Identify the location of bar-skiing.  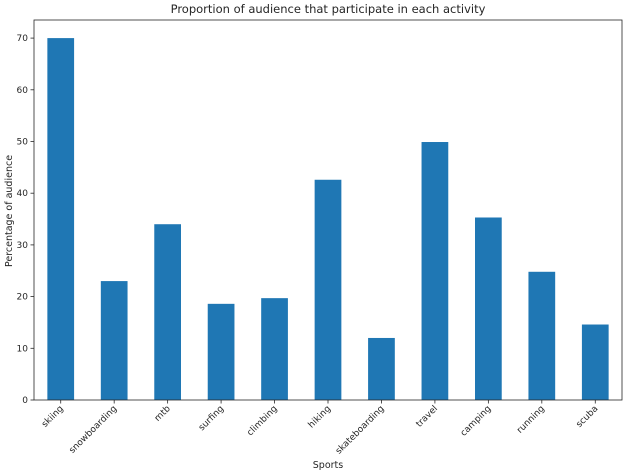
(61, 219).